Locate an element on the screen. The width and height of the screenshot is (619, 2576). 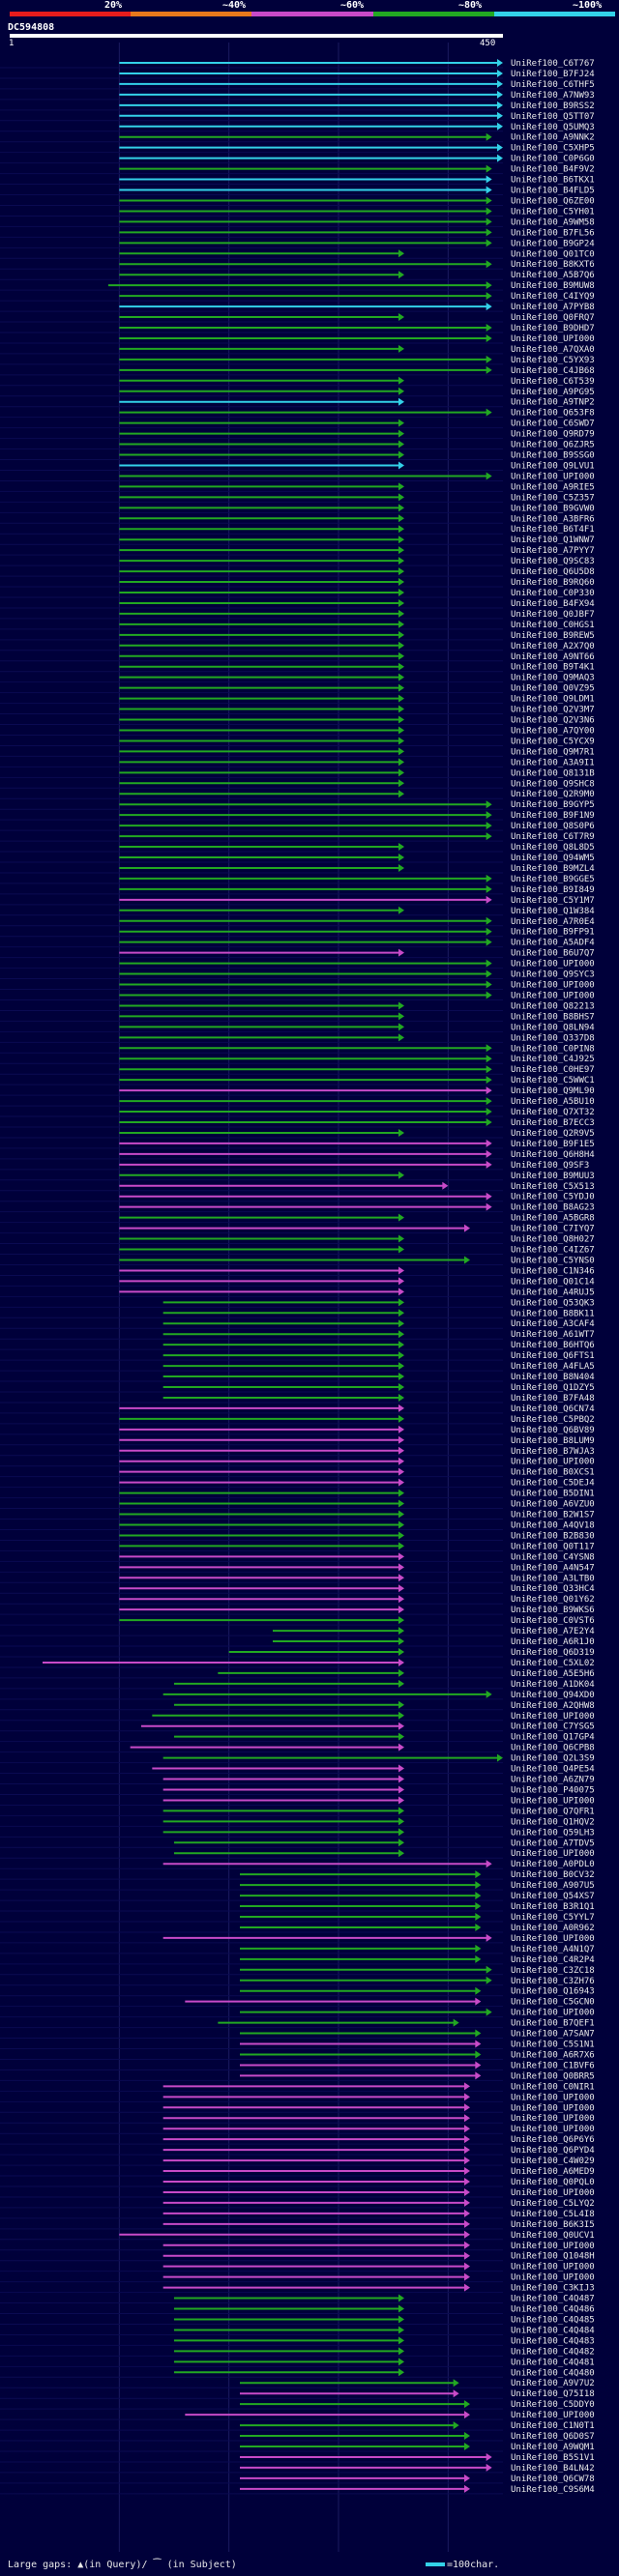
hit-label: UniRef100_C4Q483 is located at coordinates (553, 2341).